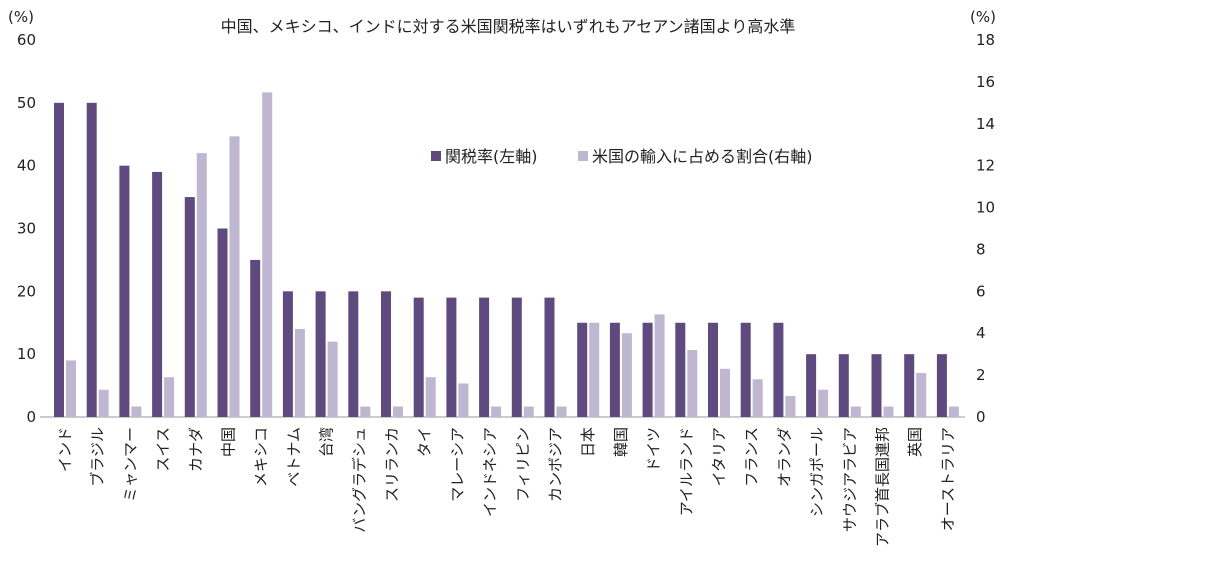 The image size is (1223, 573). Describe the element at coordinates (654, 449) in the screenshot. I see `category-label: ドイツ` at that location.